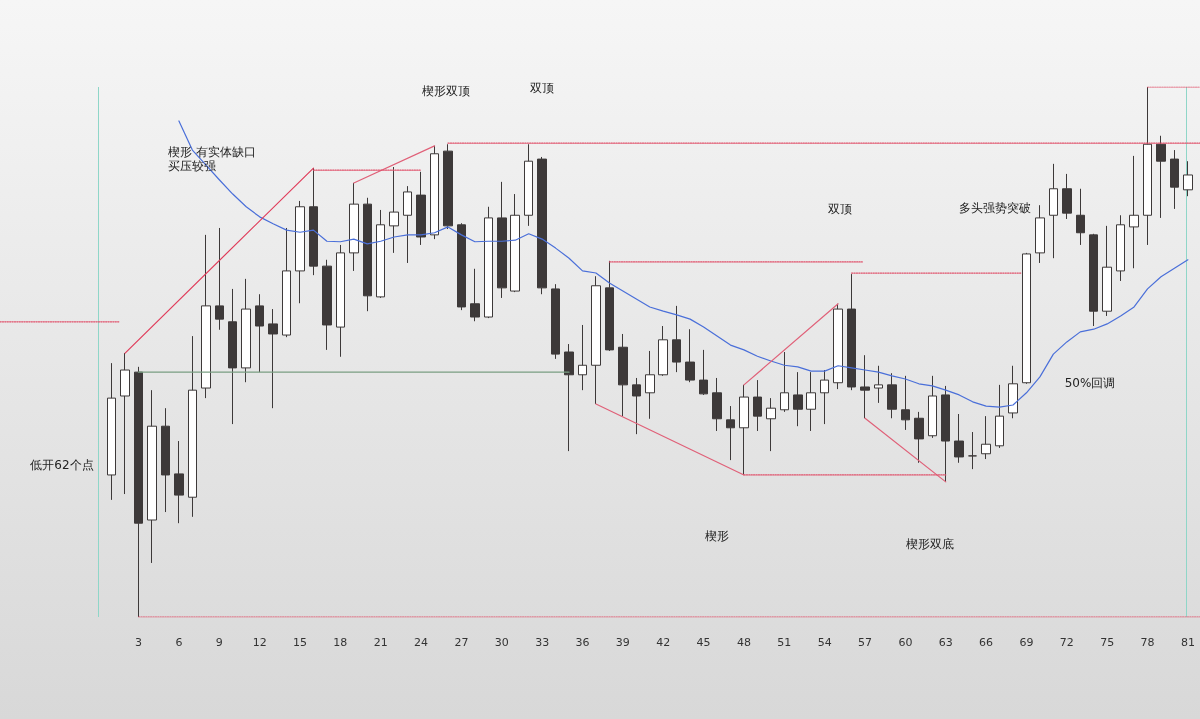 The height and width of the screenshot is (719, 1200). I want to click on annotation: 楔形双顶, so click(446, 91).